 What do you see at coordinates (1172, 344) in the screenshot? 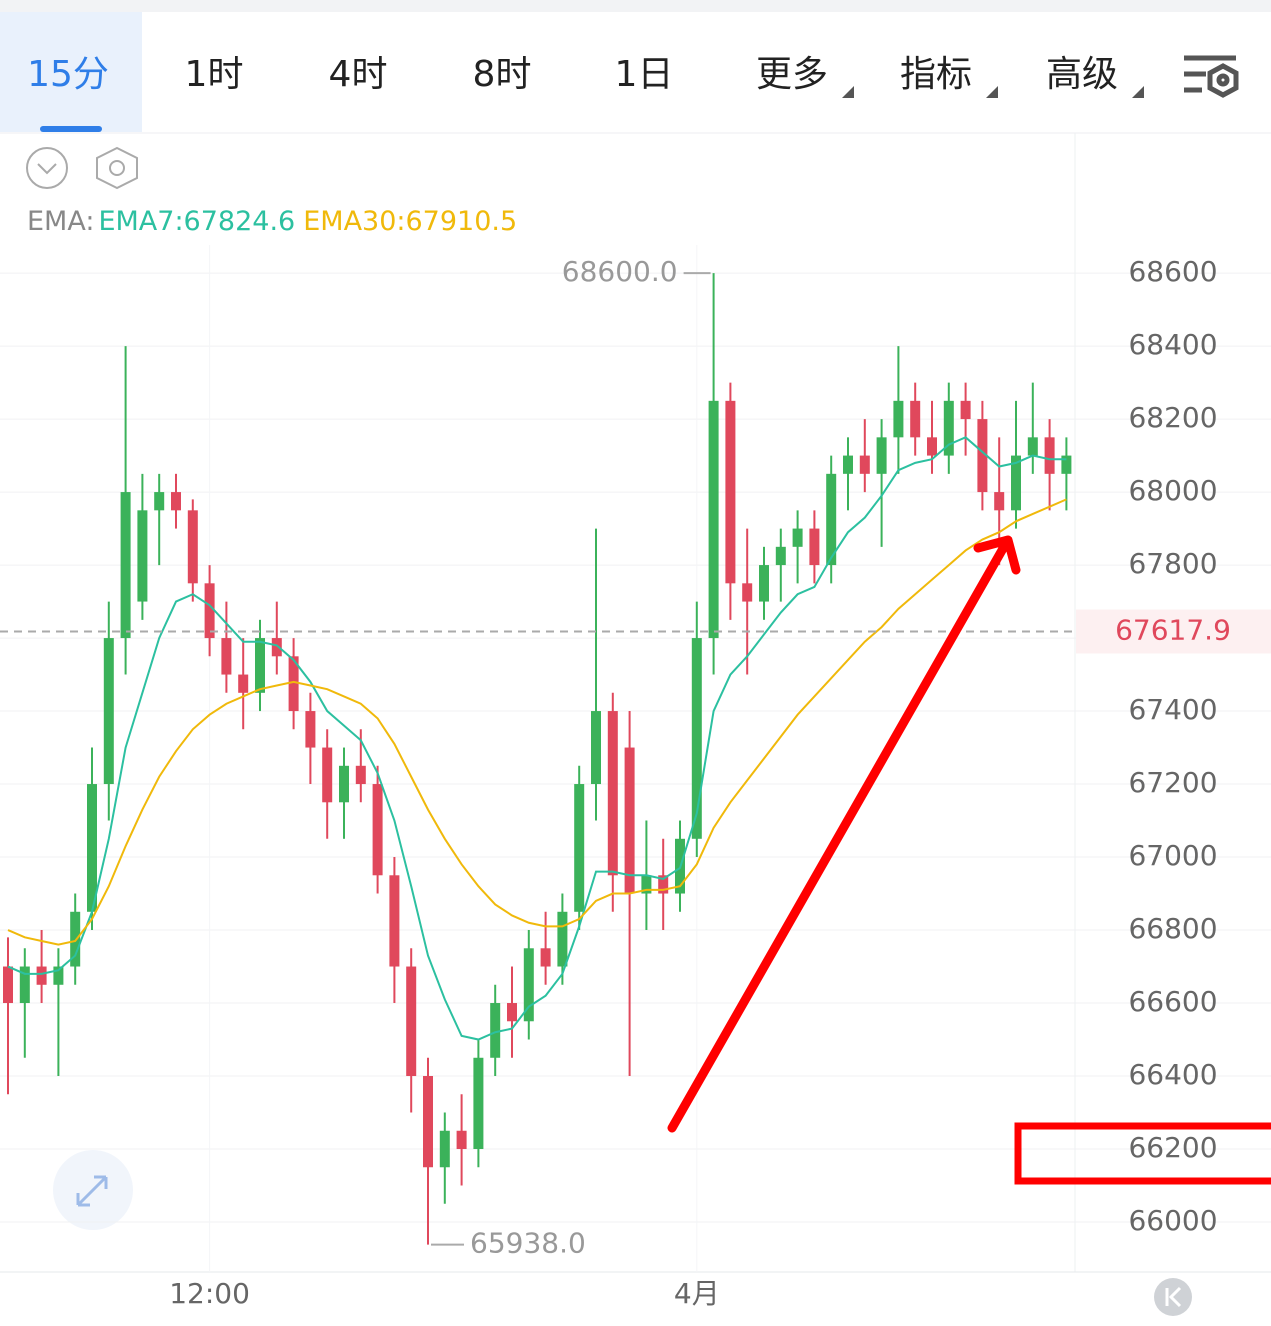
I see `y-tick-label: 68400` at bounding box center [1172, 344].